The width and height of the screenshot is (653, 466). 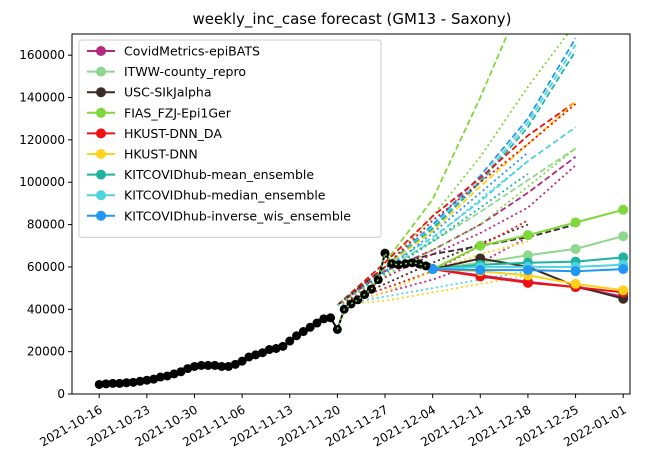 I want to click on legend-label-6: KITCOVIDhub-mean_ensemble, so click(x=219, y=174).